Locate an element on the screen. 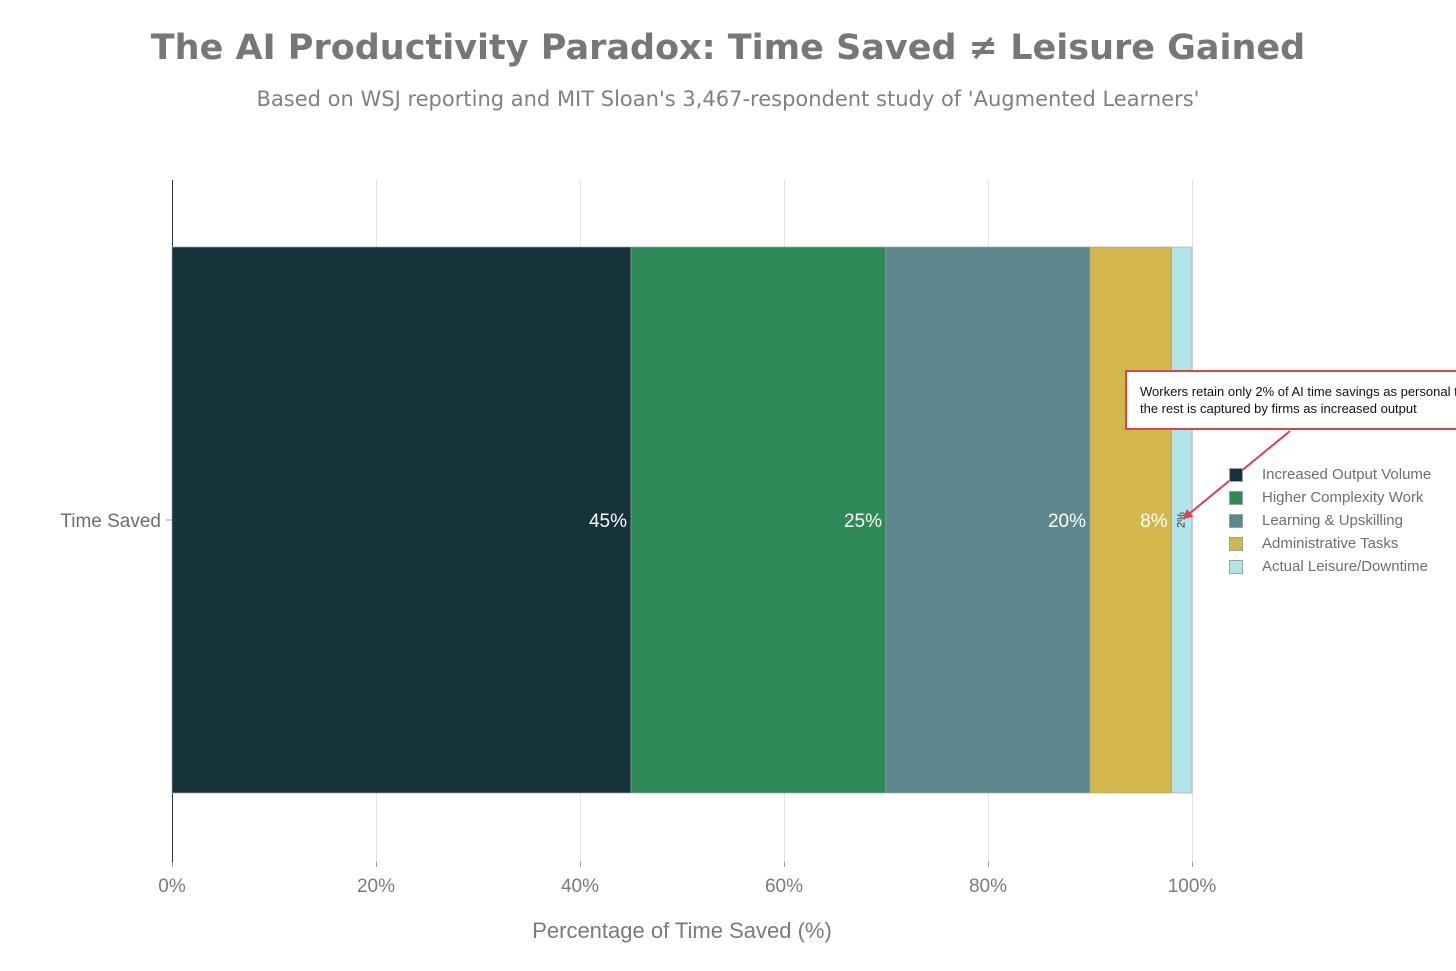 Image resolution: width=1456 pixels, height=971 pixels. bar-segment-higher-complexity-work is located at coordinates (758, 520).